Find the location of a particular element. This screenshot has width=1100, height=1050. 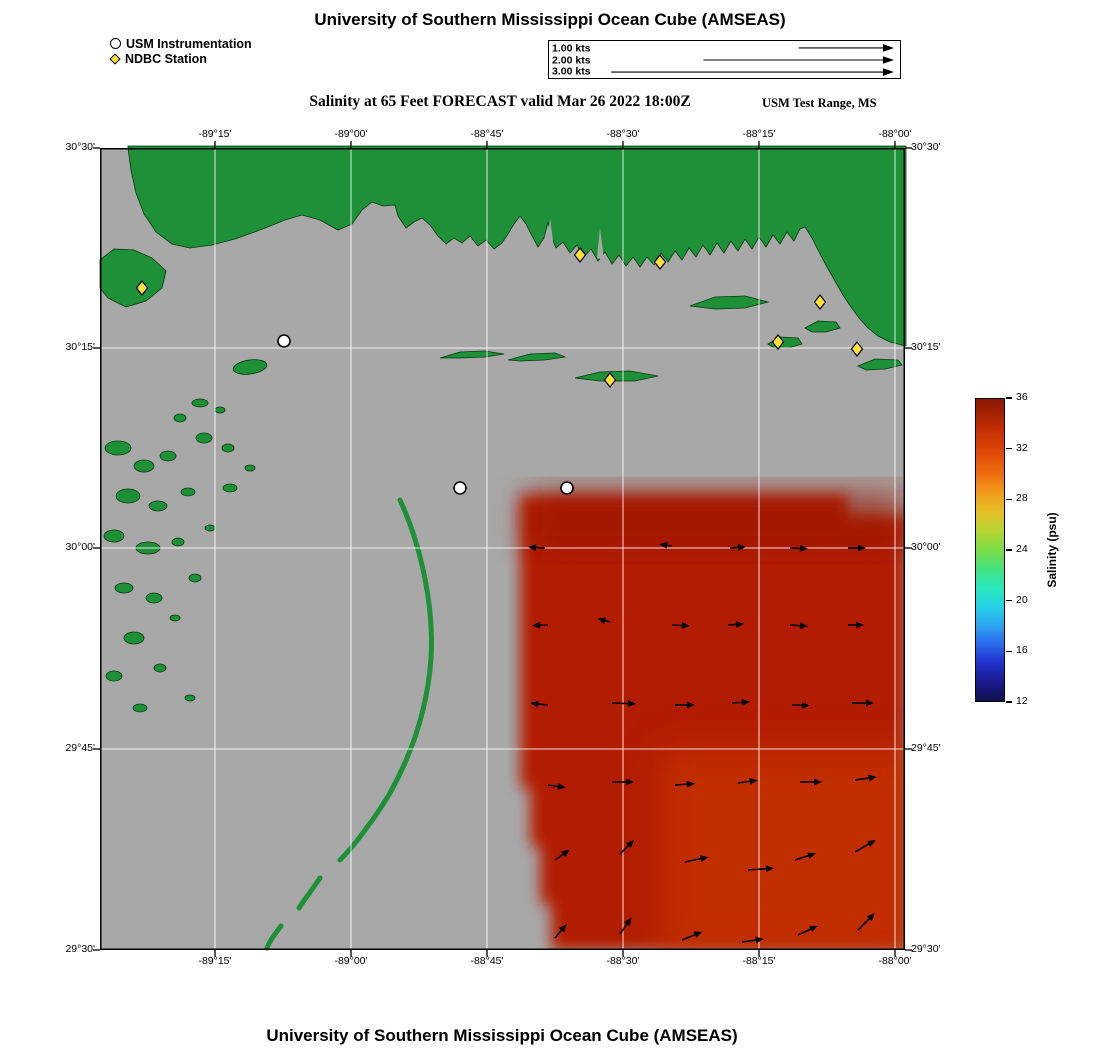

y-tick-label: 30°15' is located at coordinates (926, 347).